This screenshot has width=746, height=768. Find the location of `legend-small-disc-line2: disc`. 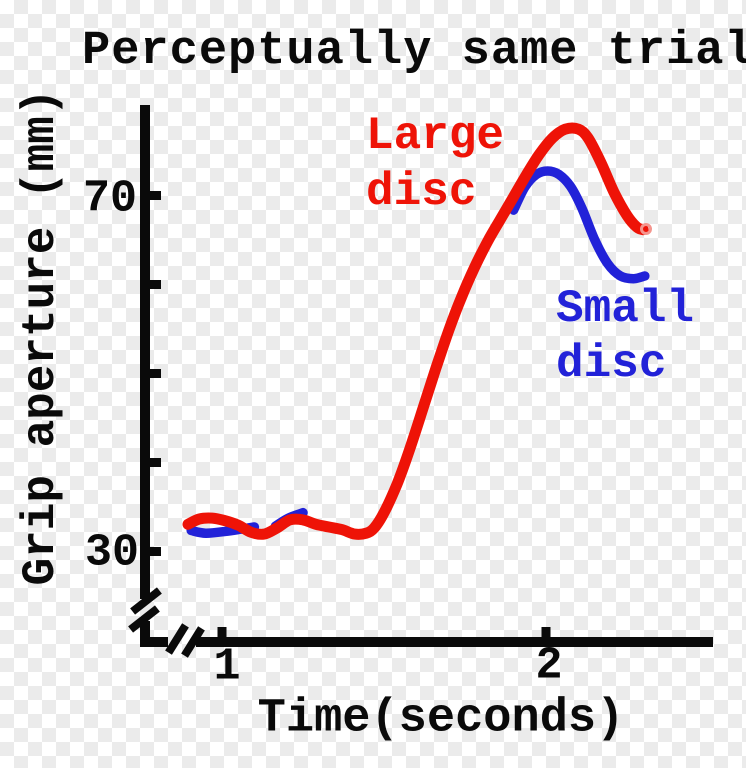

legend-small-disc-line2: disc is located at coordinates (611, 364).